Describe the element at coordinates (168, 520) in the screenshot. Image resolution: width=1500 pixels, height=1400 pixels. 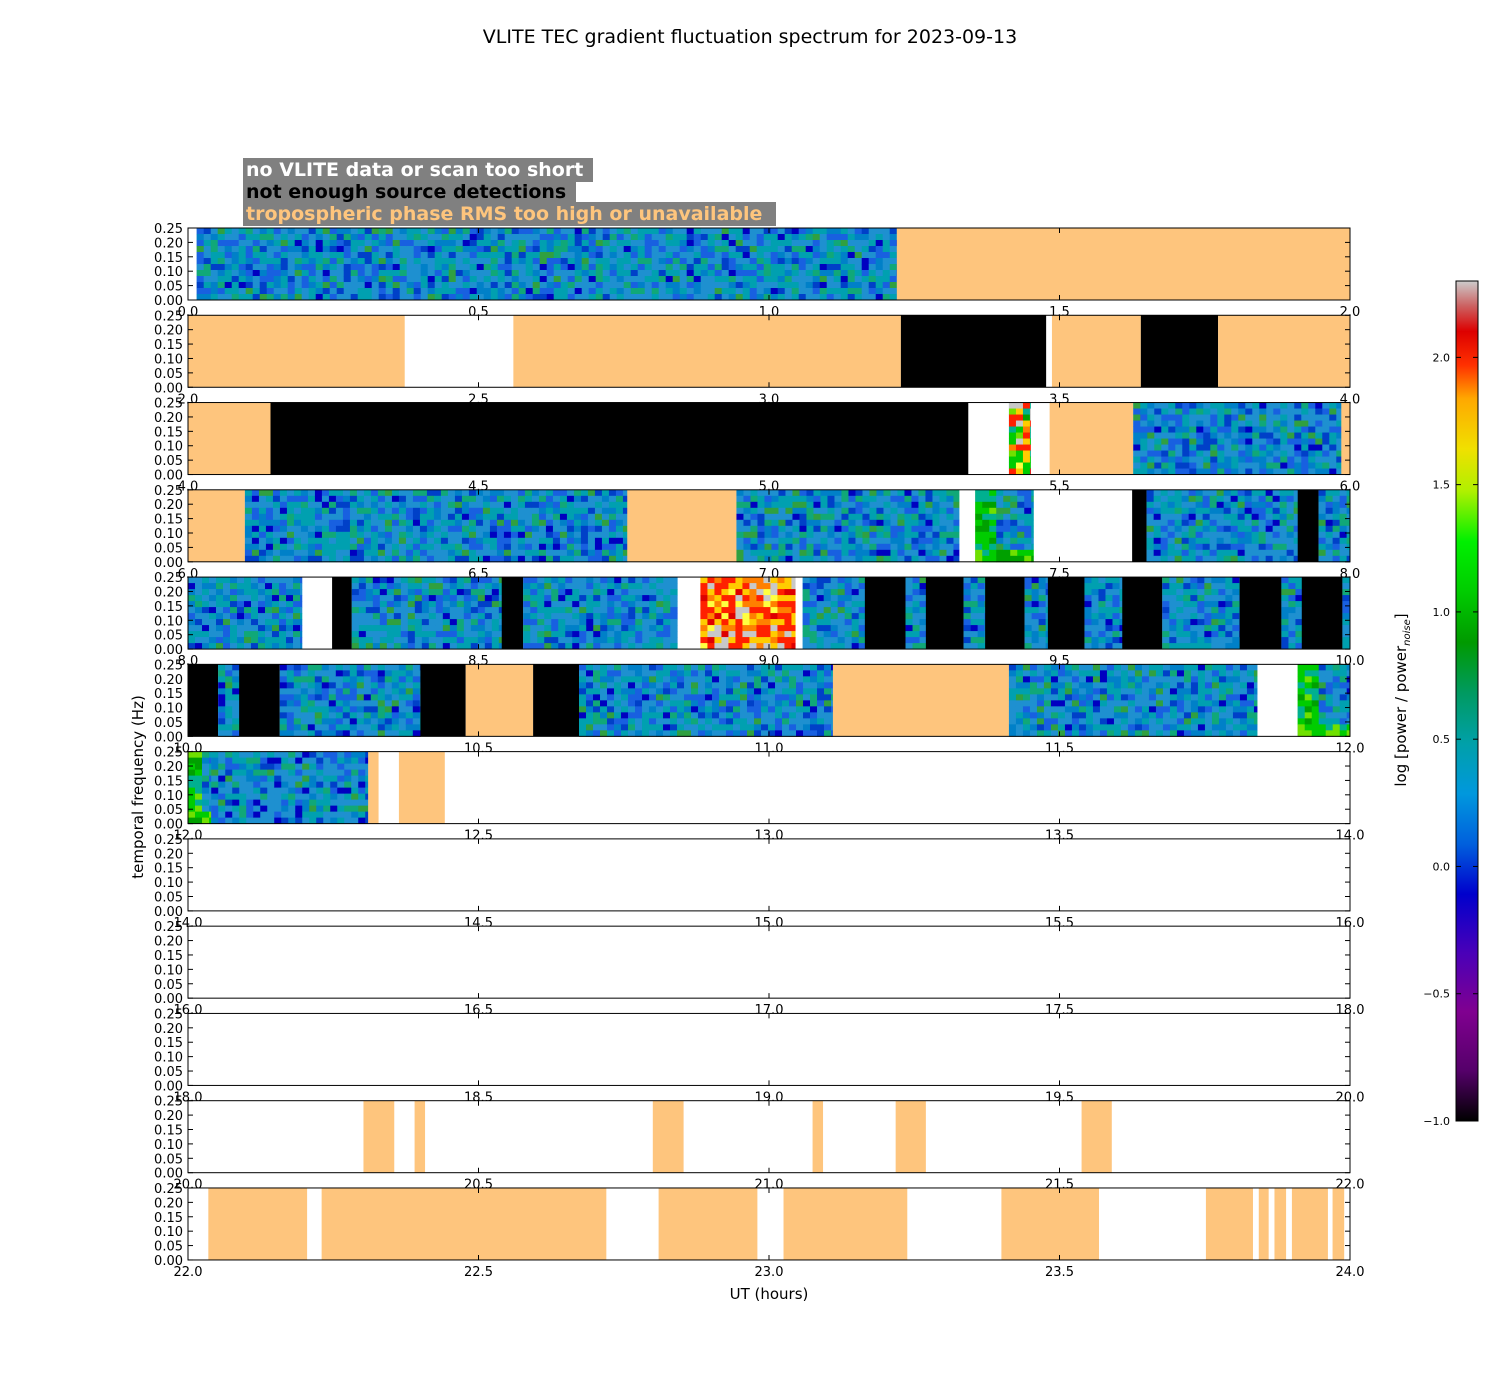
I see `y-tick-label: 0.15` at that location.